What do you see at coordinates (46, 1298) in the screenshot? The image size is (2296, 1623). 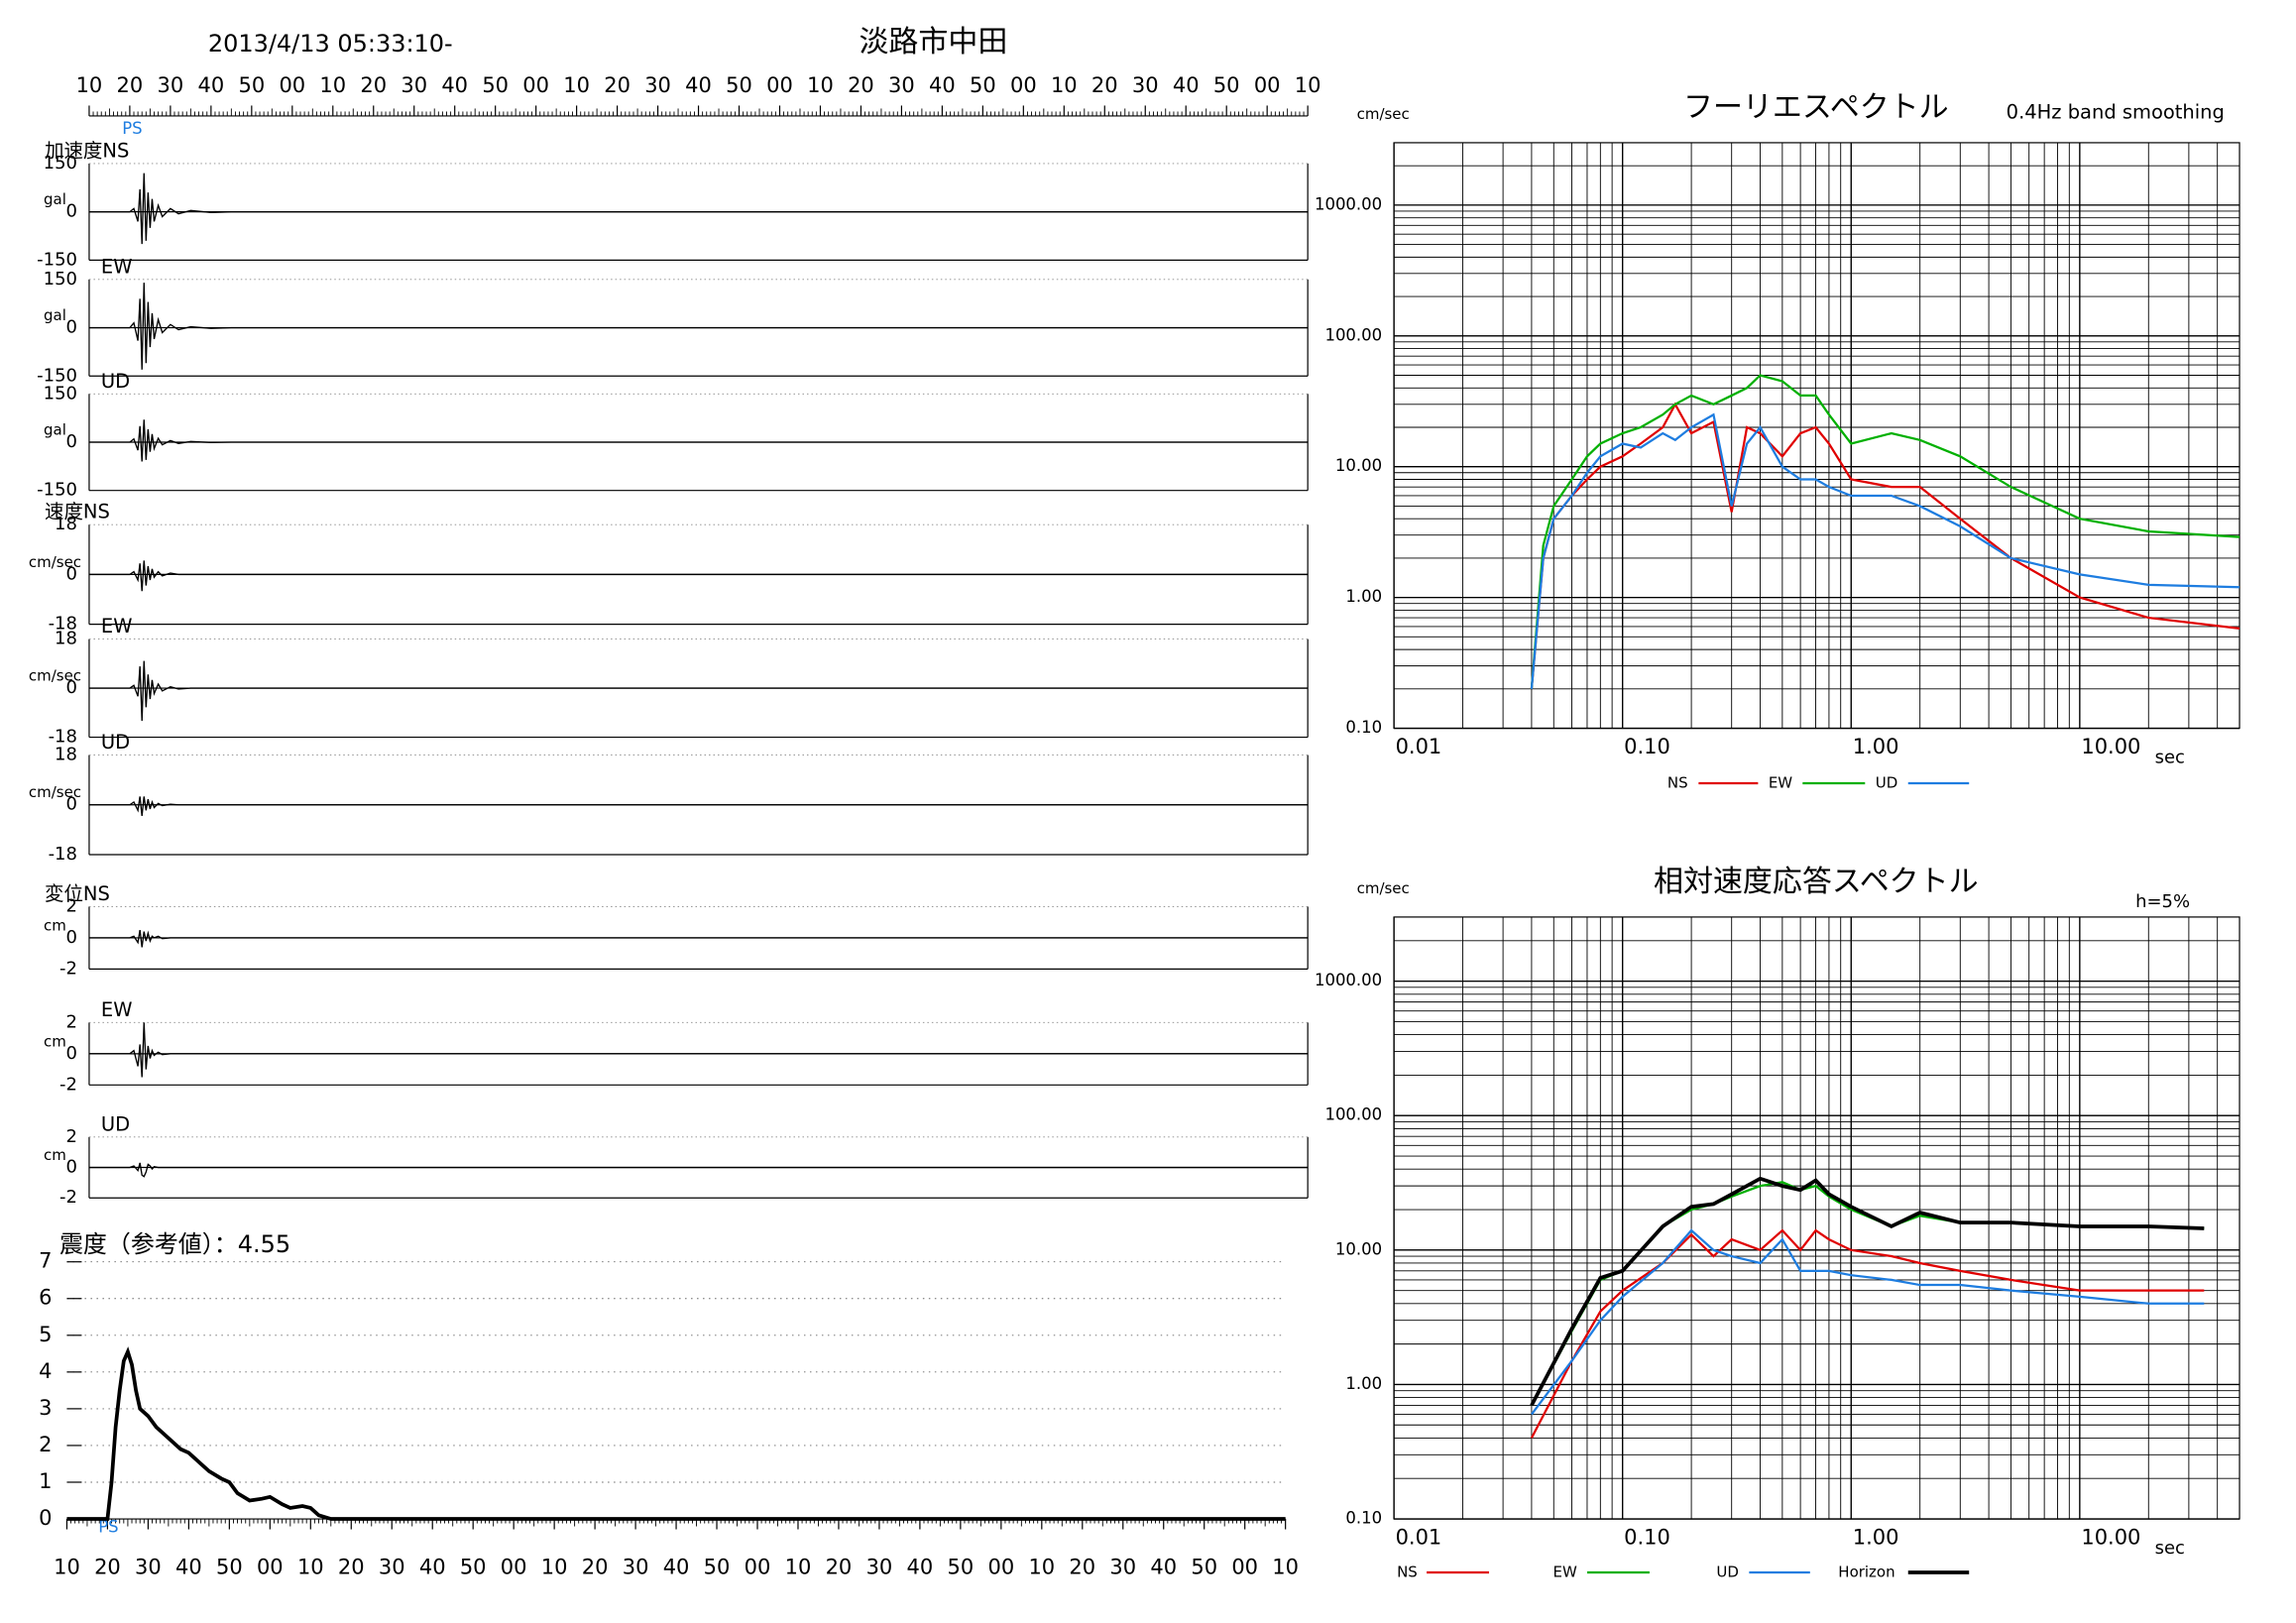 I see `y-tick-label: 6` at bounding box center [46, 1298].